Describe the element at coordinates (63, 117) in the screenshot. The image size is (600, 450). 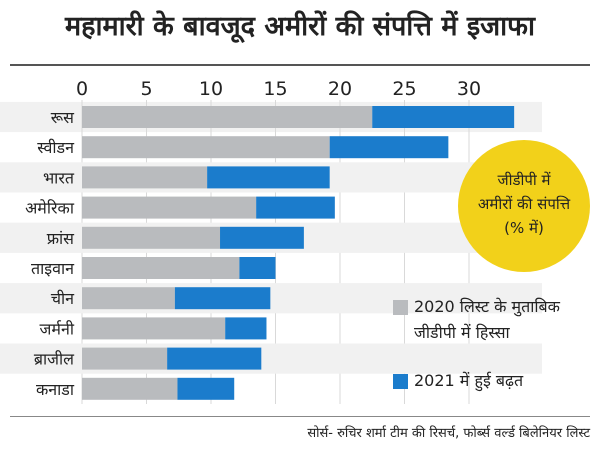
I see `category-label-0: रूस` at that location.